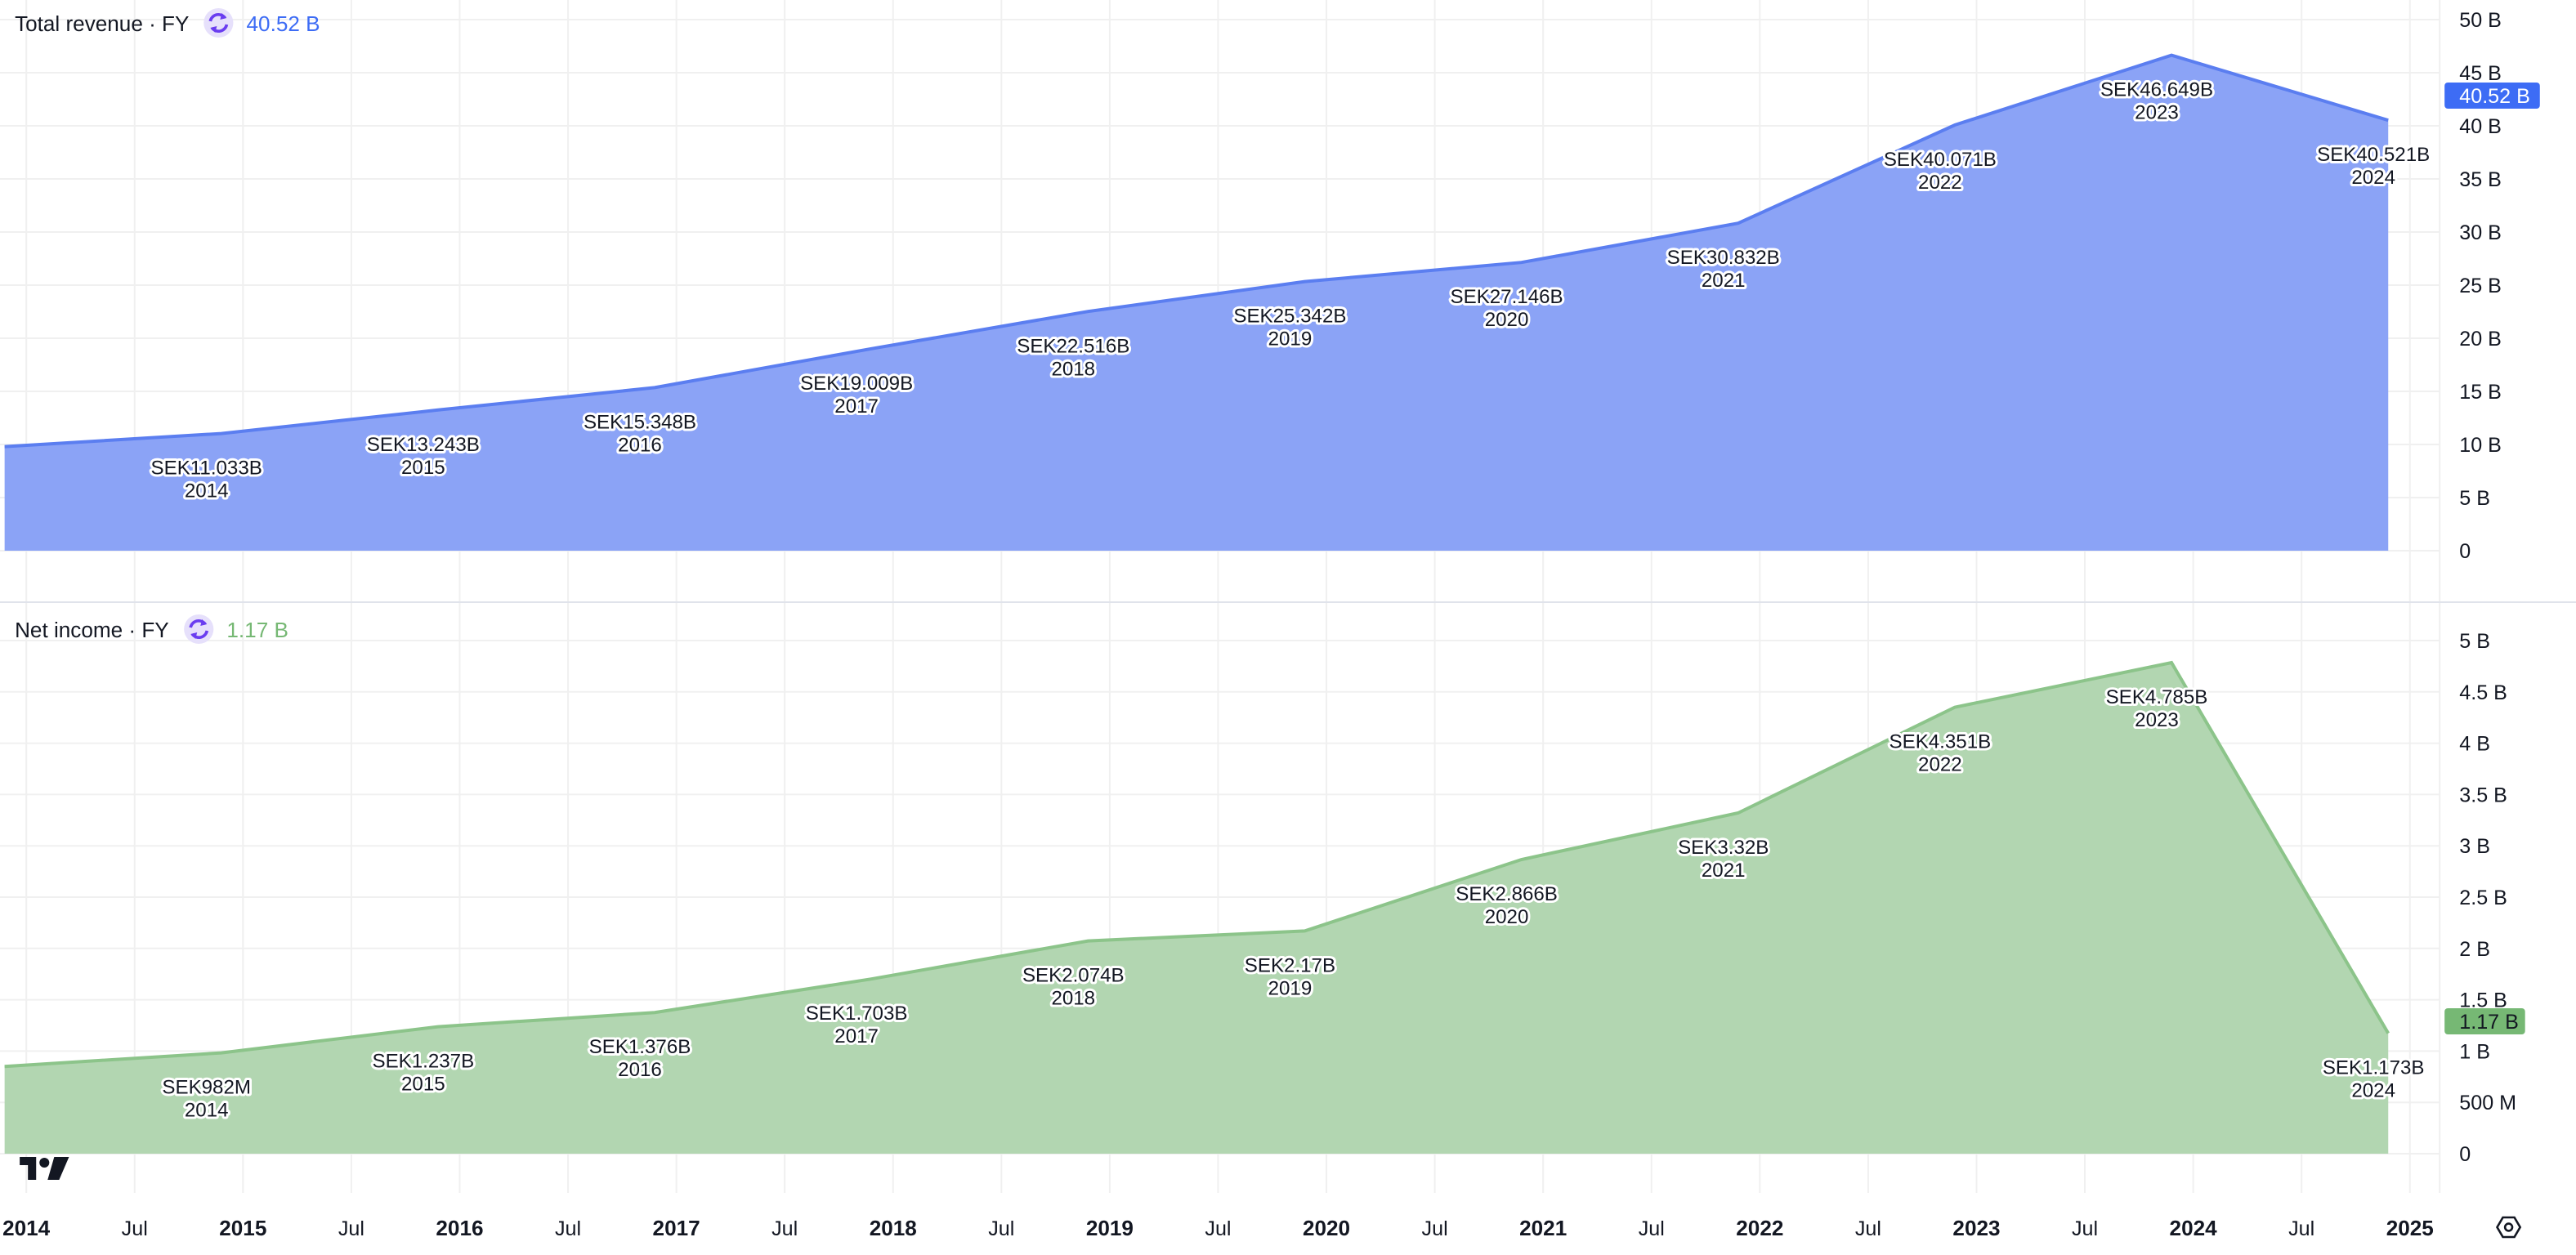 Image resolution: width=2576 pixels, height=1255 pixels. What do you see at coordinates (1326, 1228) in the screenshot?
I see `x-tick-label: 2020` at bounding box center [1326, 1228].